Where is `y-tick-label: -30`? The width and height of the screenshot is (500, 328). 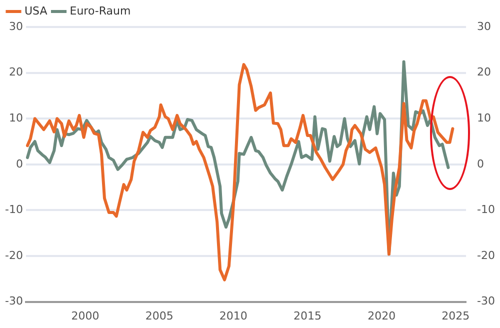 y-tick-label: -30 is located at coordinates (14, 301).